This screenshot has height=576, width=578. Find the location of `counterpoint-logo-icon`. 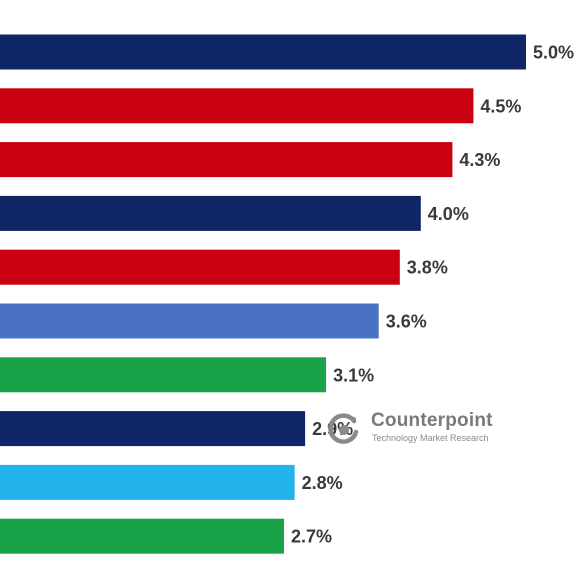

counterpoint-logo-icon is located at coordinates (343, 428).